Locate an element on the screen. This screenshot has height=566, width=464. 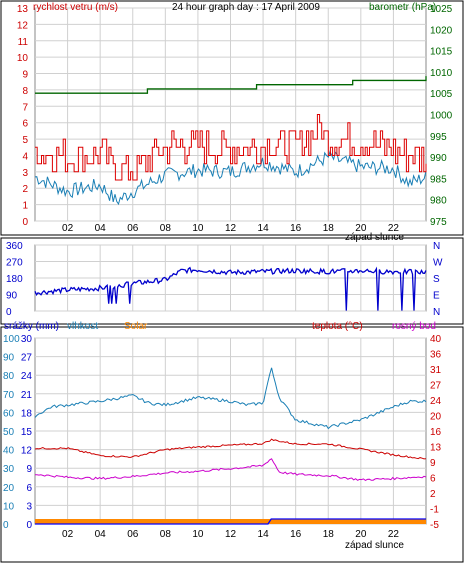
left-tick-label: 8 is located at coordinates (25, 91).